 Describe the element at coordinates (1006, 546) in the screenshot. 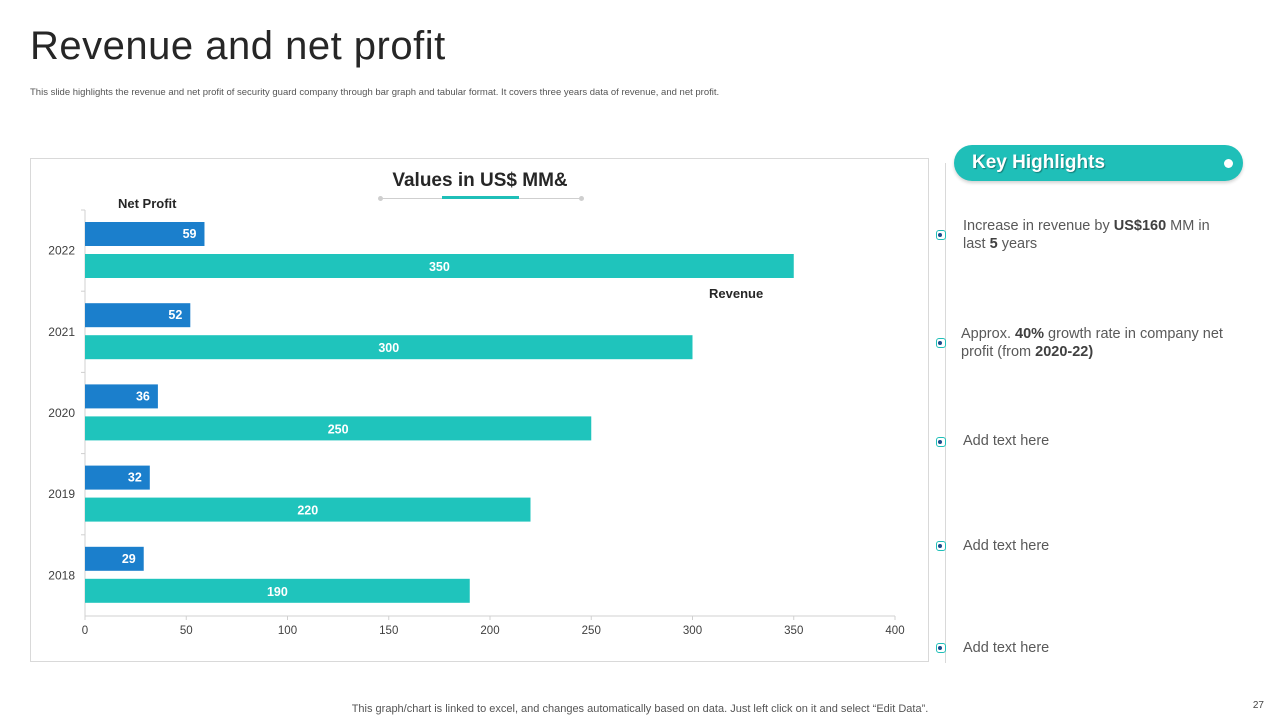

I see `highlight-item-4: Add text here` at that location.